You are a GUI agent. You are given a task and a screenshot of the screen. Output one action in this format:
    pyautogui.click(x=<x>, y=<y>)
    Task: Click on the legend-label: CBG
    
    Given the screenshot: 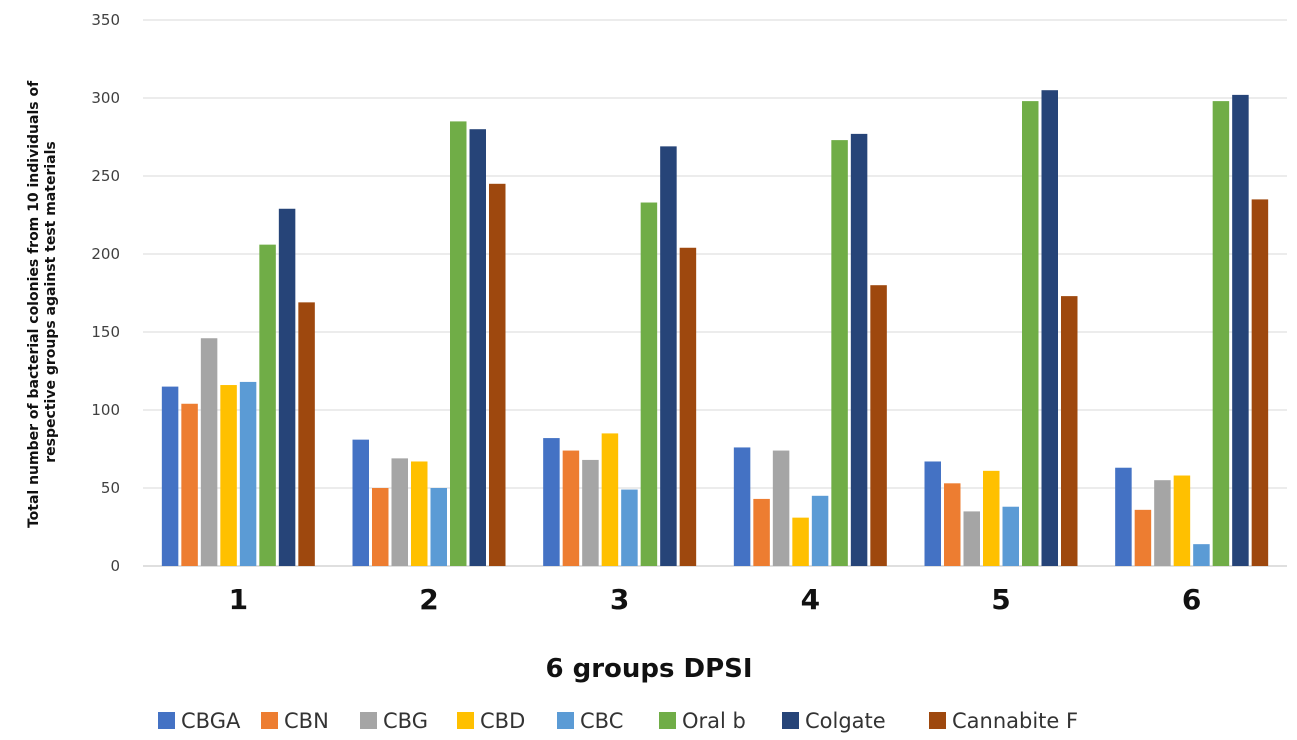 What is the action you would take?
    pyautogui.click(x=405, y=721)
    